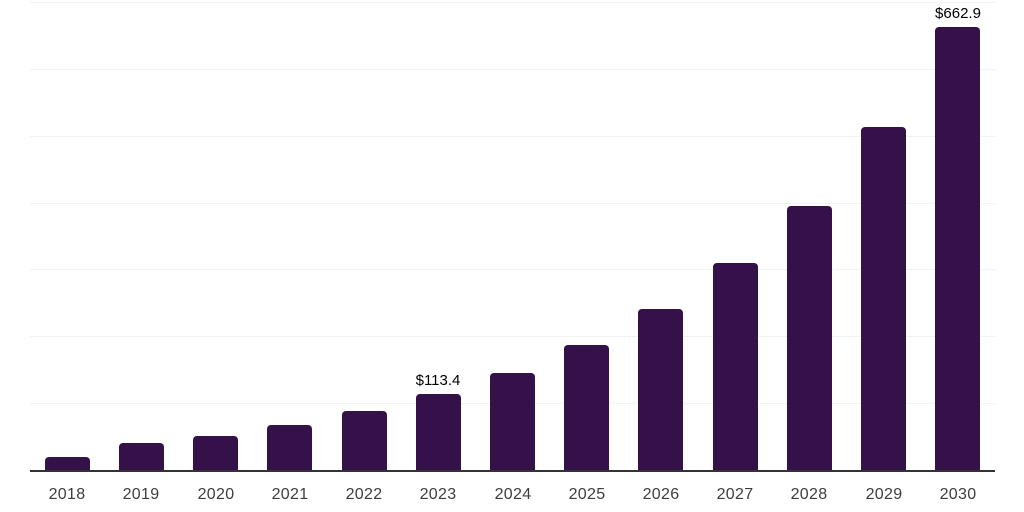 Image resolution: width=1024 pixels, height=512 pixels. Describe the element at coordinates (958, 13) in the screenshot. I see `bar-value-label-2030: $662.9` at that location.